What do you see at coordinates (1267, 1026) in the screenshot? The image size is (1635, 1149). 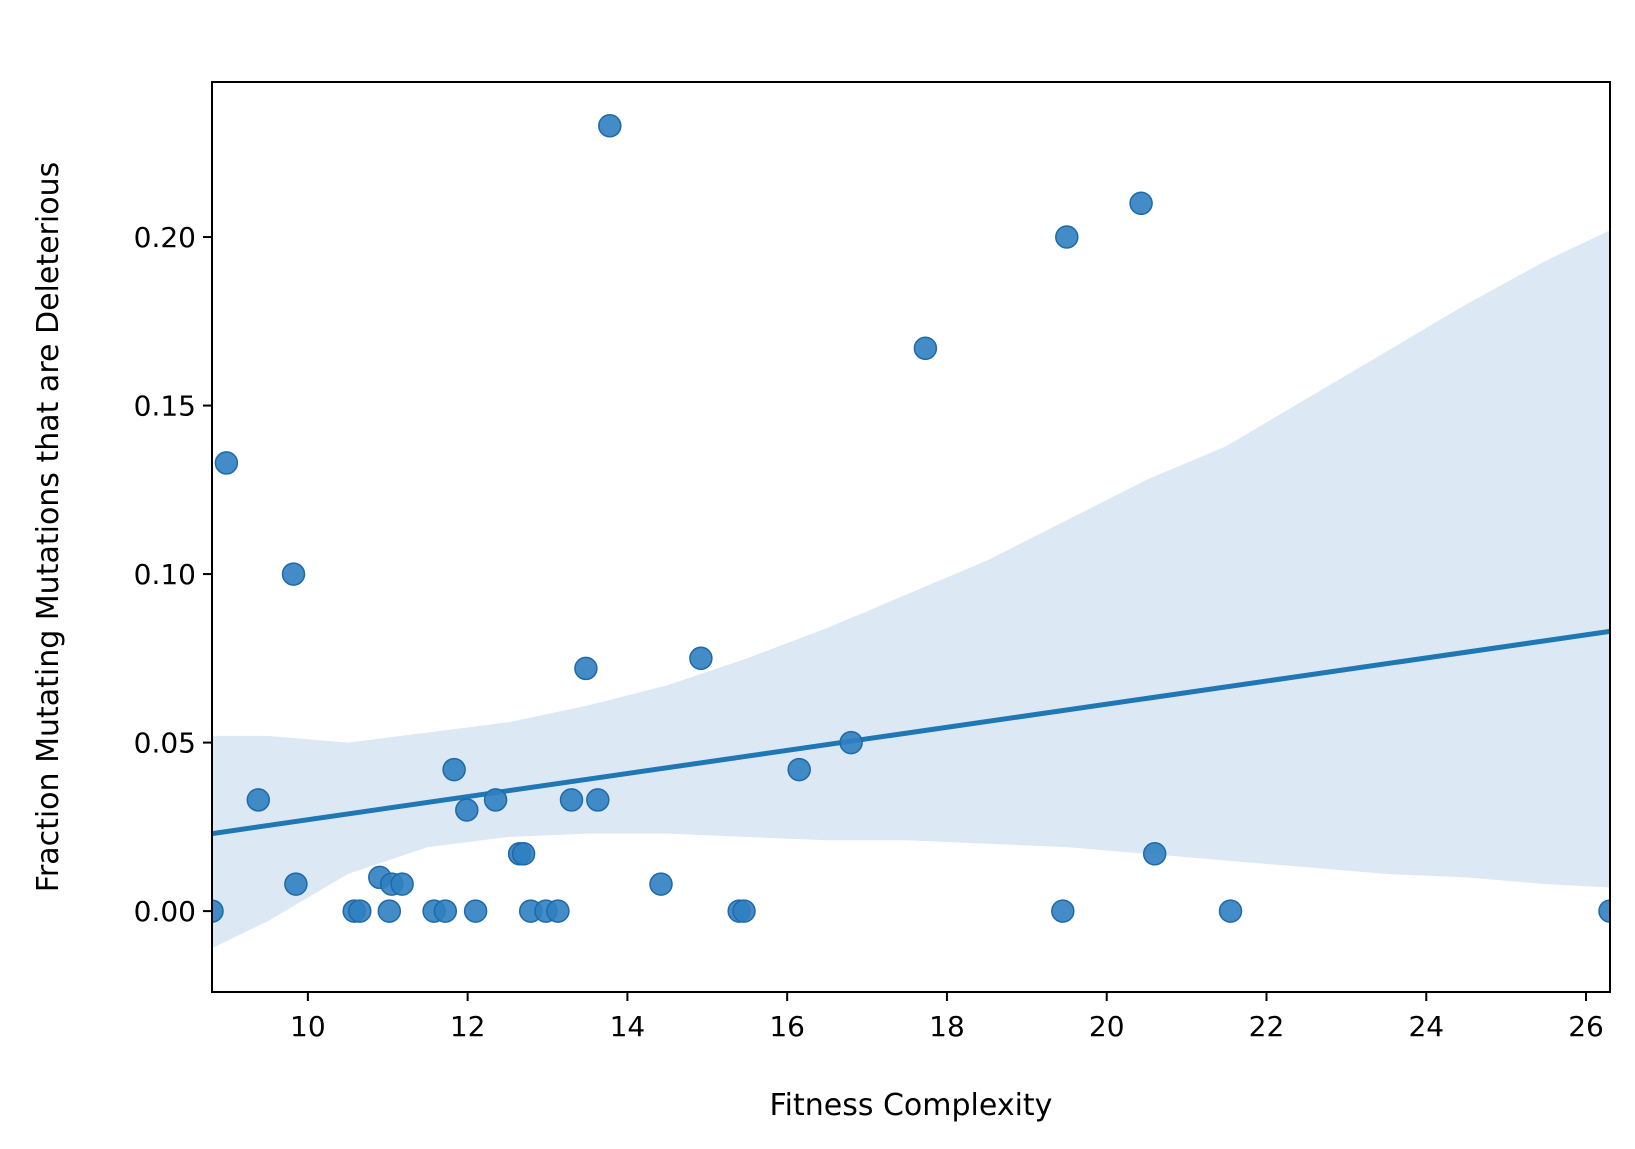 I see `x-tick-label: 22` at bounding box center [1267, 1026].